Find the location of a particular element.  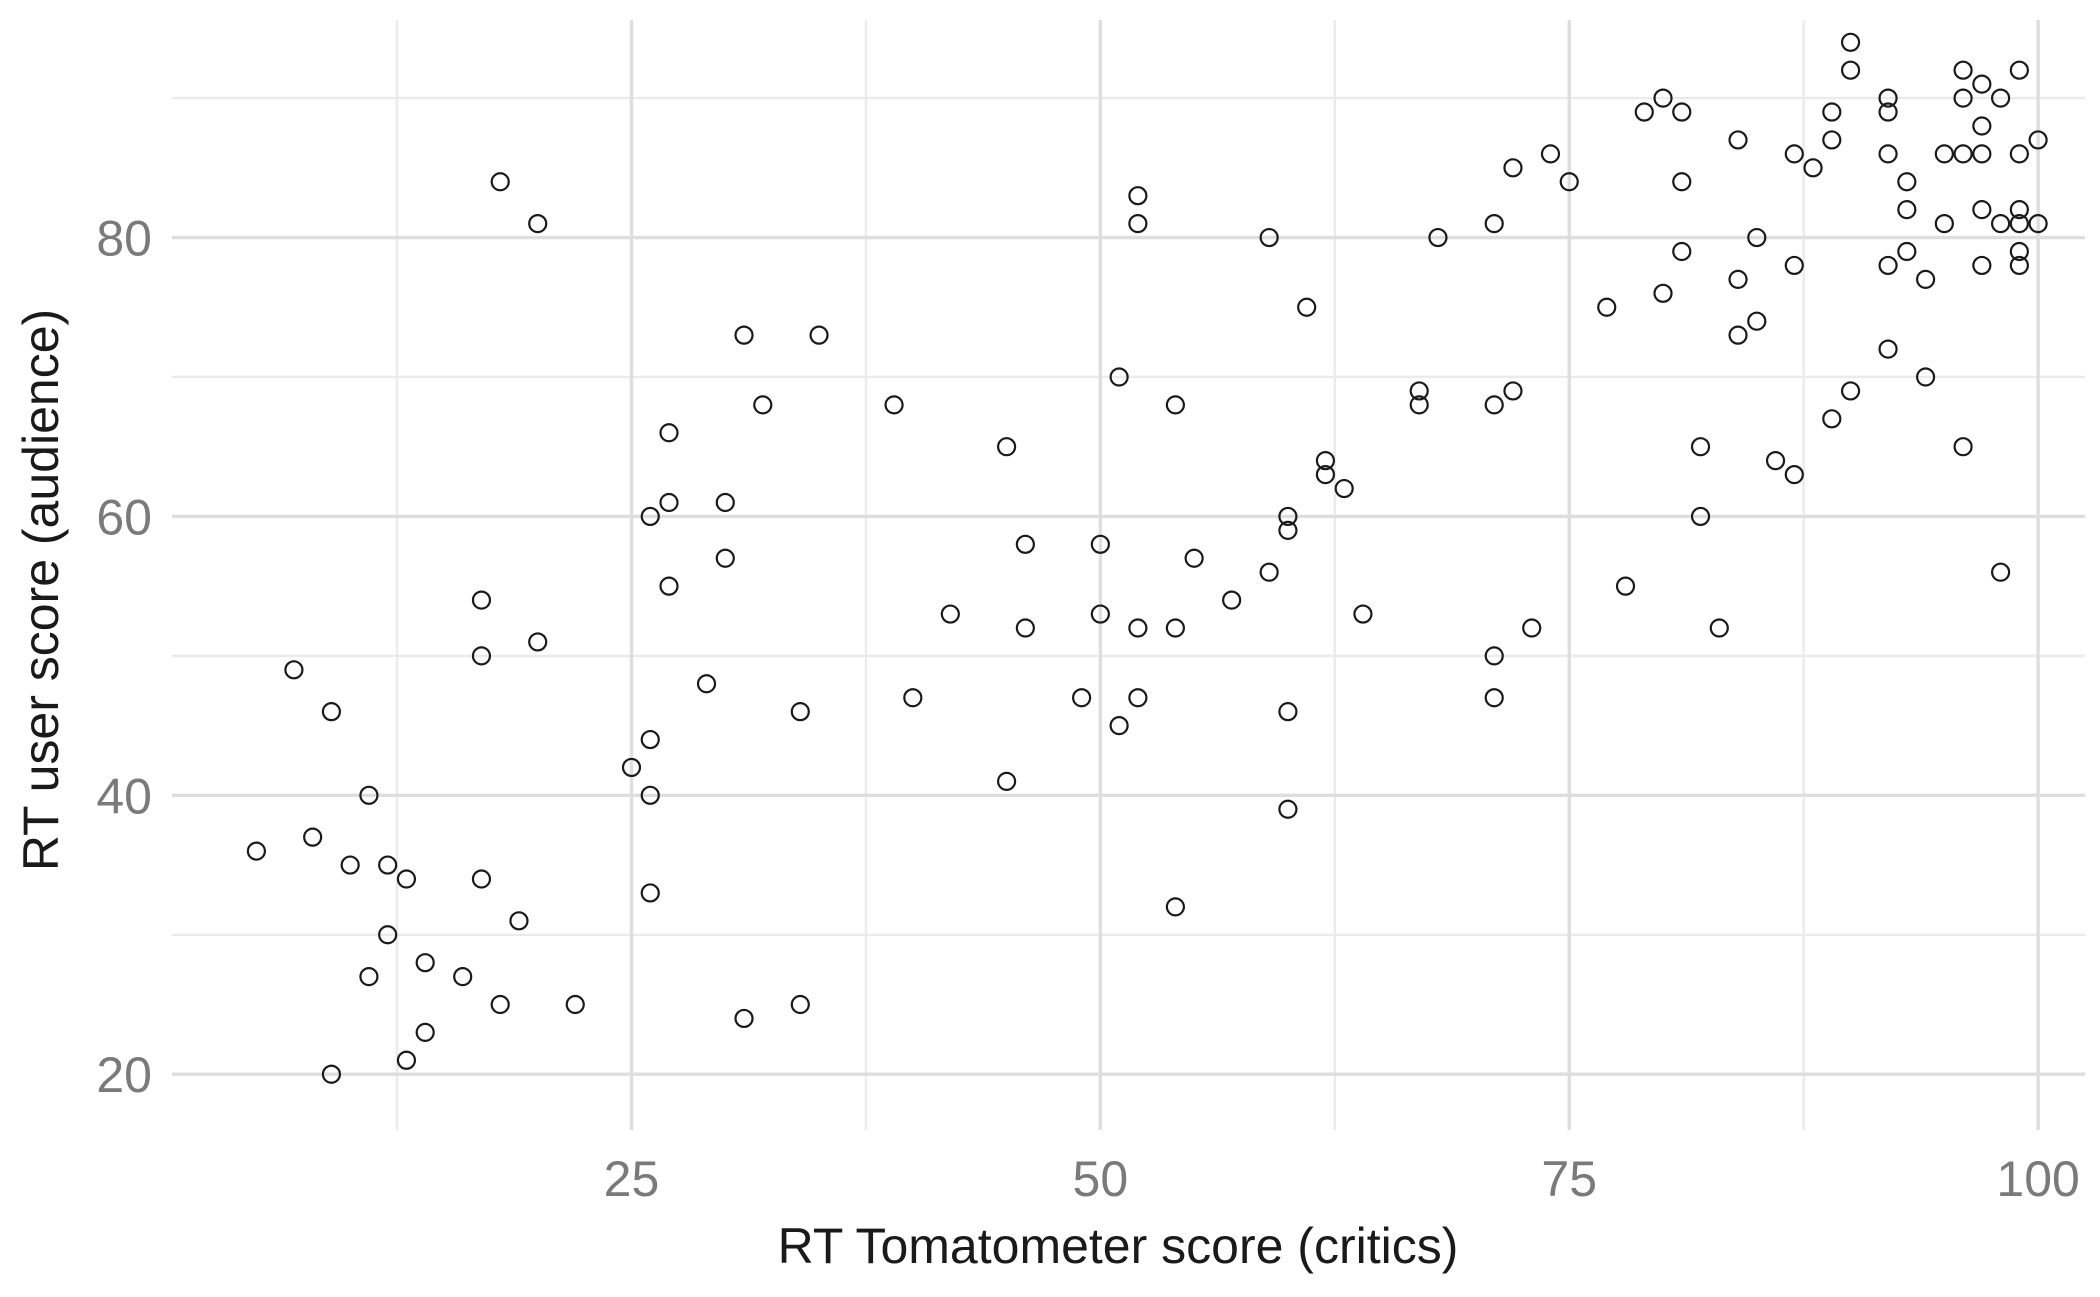

y-tick-label: 80 is located at coordinates (124, 239).